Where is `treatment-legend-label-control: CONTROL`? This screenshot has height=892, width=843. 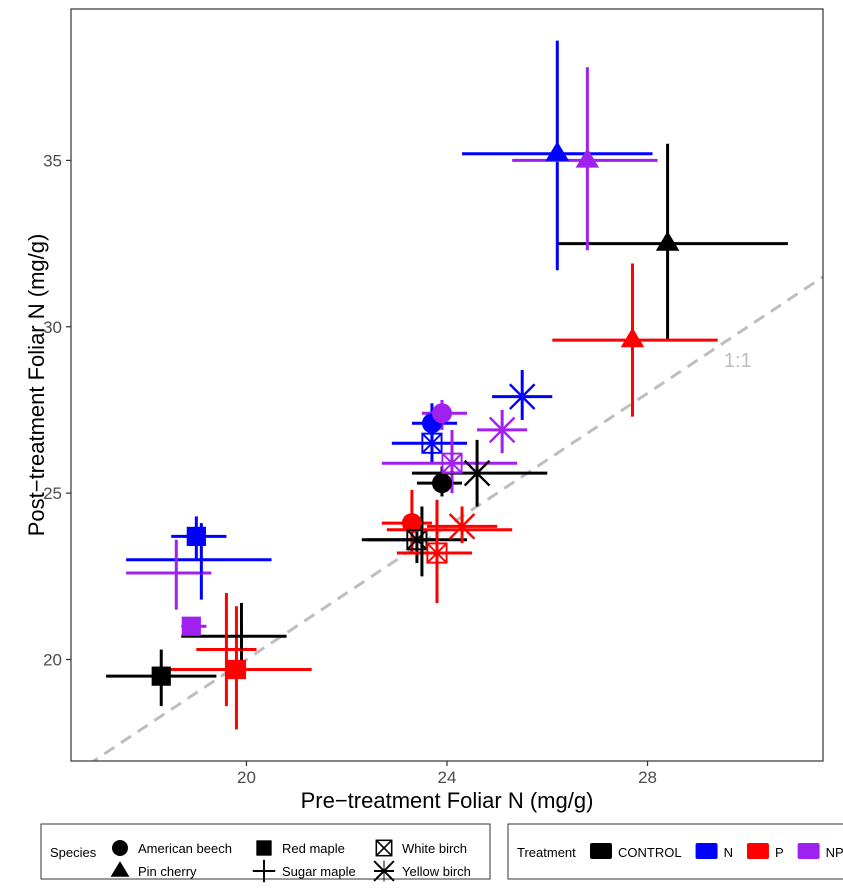 treatment-legend-label-control: CONTROL is located at coordinates (650, 852).